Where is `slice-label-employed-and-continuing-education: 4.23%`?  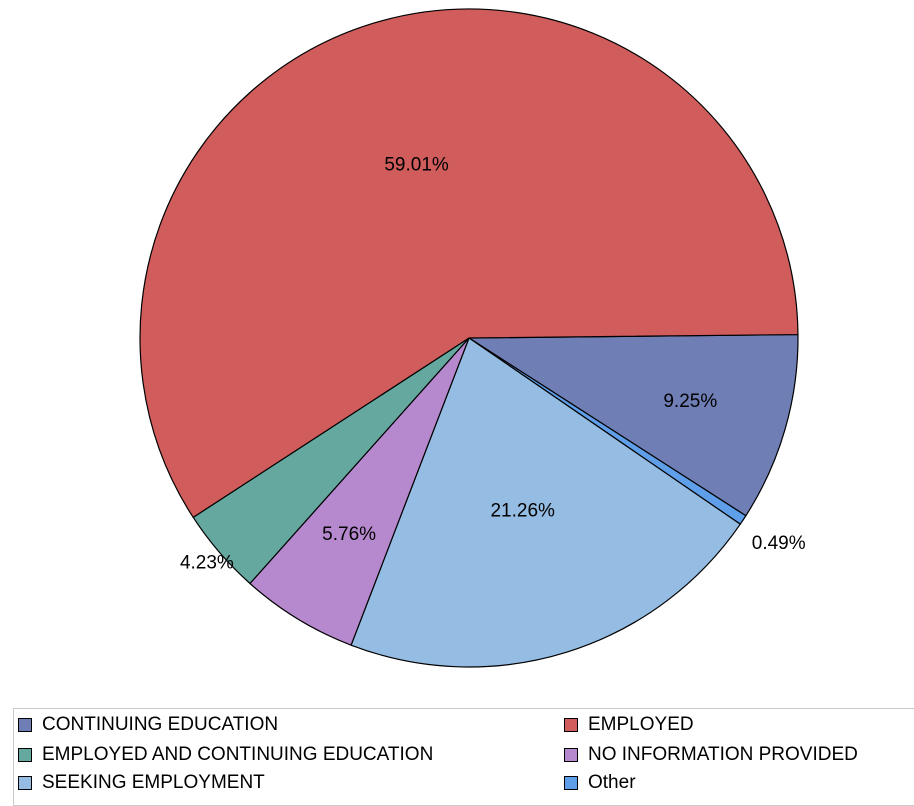 slice-label-employed-and-continuing-education: 4.23% is located at coordinates (207, 563).